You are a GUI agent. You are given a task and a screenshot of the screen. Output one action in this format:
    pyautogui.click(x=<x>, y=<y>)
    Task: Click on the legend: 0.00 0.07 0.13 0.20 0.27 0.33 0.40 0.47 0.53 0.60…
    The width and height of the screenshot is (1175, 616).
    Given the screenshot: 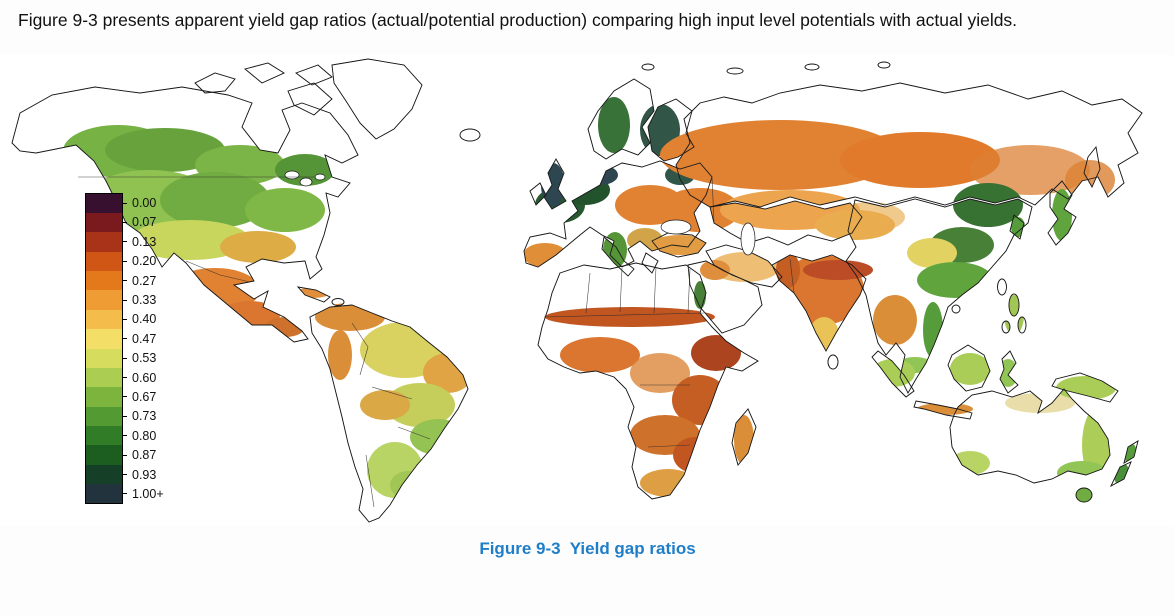 What is the action you would take?
    pyautogui.click(x=124, y=348)
    